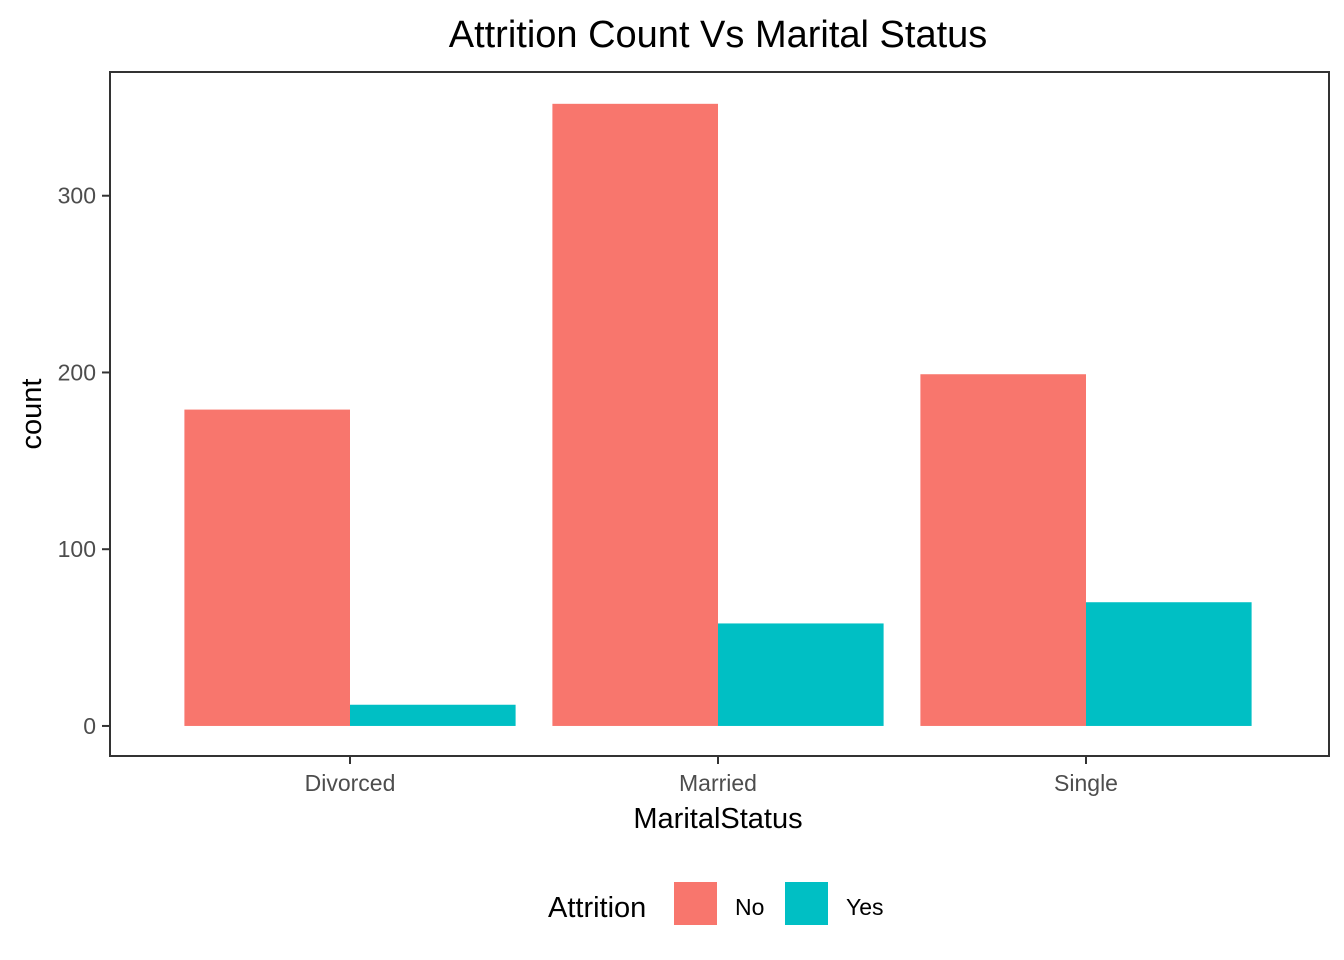 Image resolution: width=1344 pixels, height=960 pixels. I want to click on legend-label-no: No, so click(749, 907).